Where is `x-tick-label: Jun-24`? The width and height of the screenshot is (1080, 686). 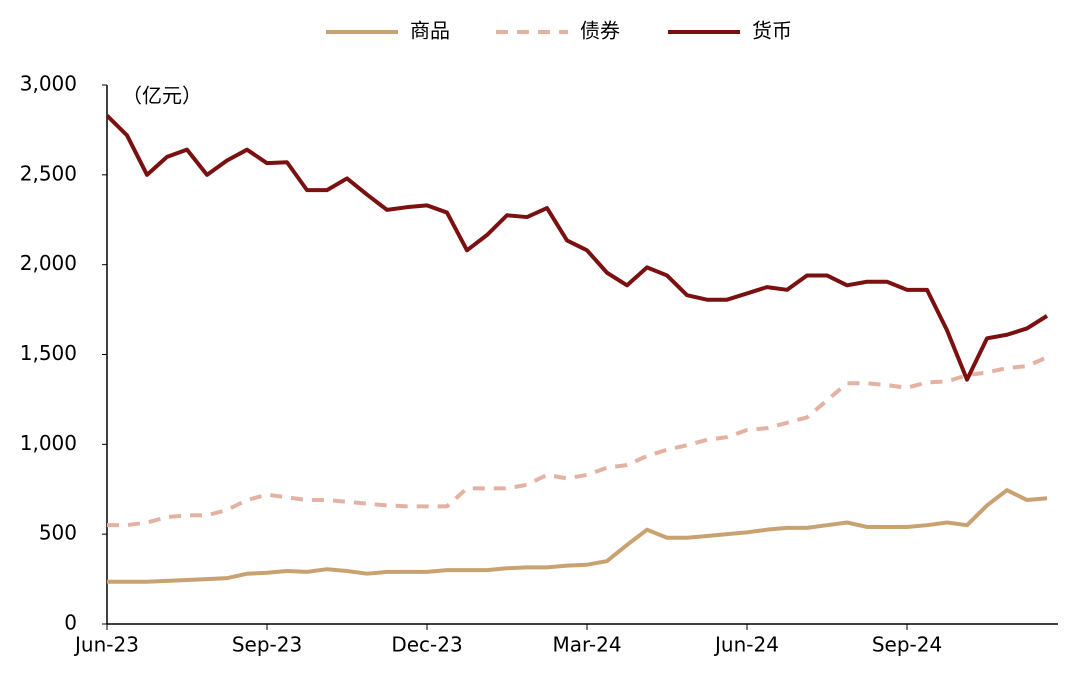 x-tick-label: Jun-24 is located at coordinates (746, 645).